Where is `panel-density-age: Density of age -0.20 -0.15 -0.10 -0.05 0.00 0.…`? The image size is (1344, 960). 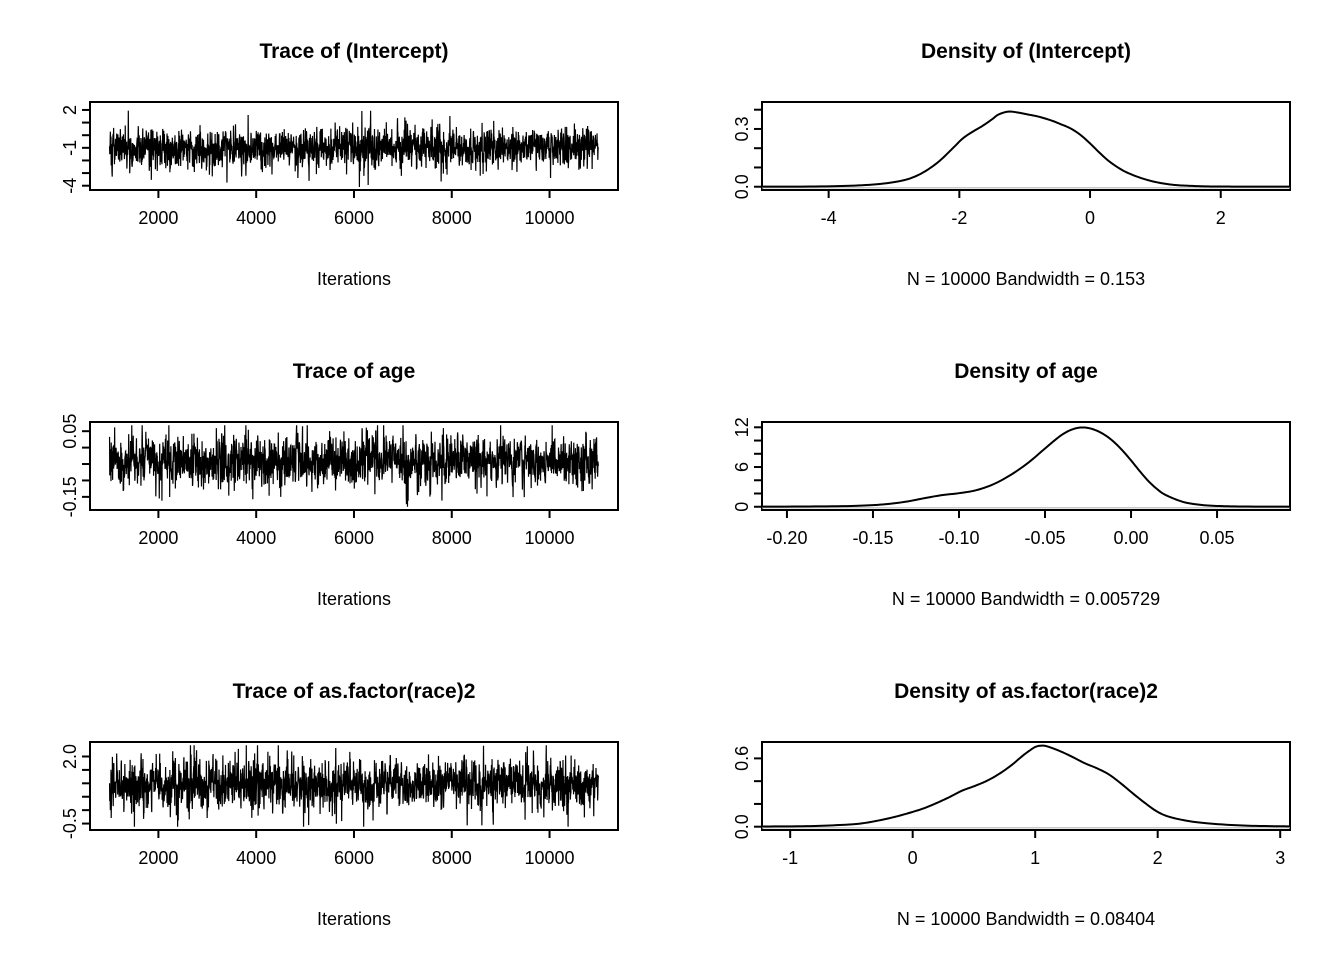
panel-density-age: Density of age -0.20 -0.15 -0.10 -0.05 0.00 0.… is located at coordinates (1011, 484).